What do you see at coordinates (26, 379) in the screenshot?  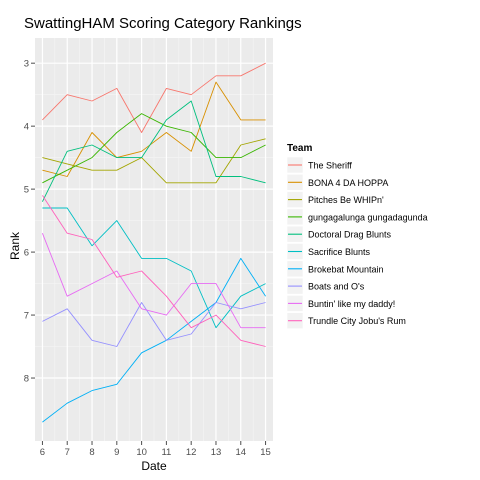 I see `y-tick-label: 8` at bounding box center [26, 379].